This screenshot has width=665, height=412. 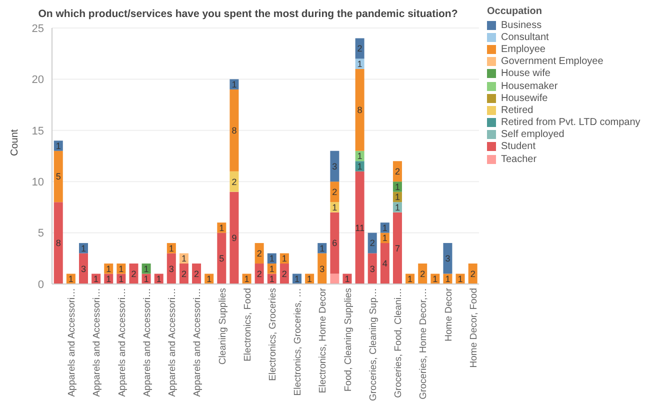 I want to click on legend-title: Occupation, so click(x=515, y=11).